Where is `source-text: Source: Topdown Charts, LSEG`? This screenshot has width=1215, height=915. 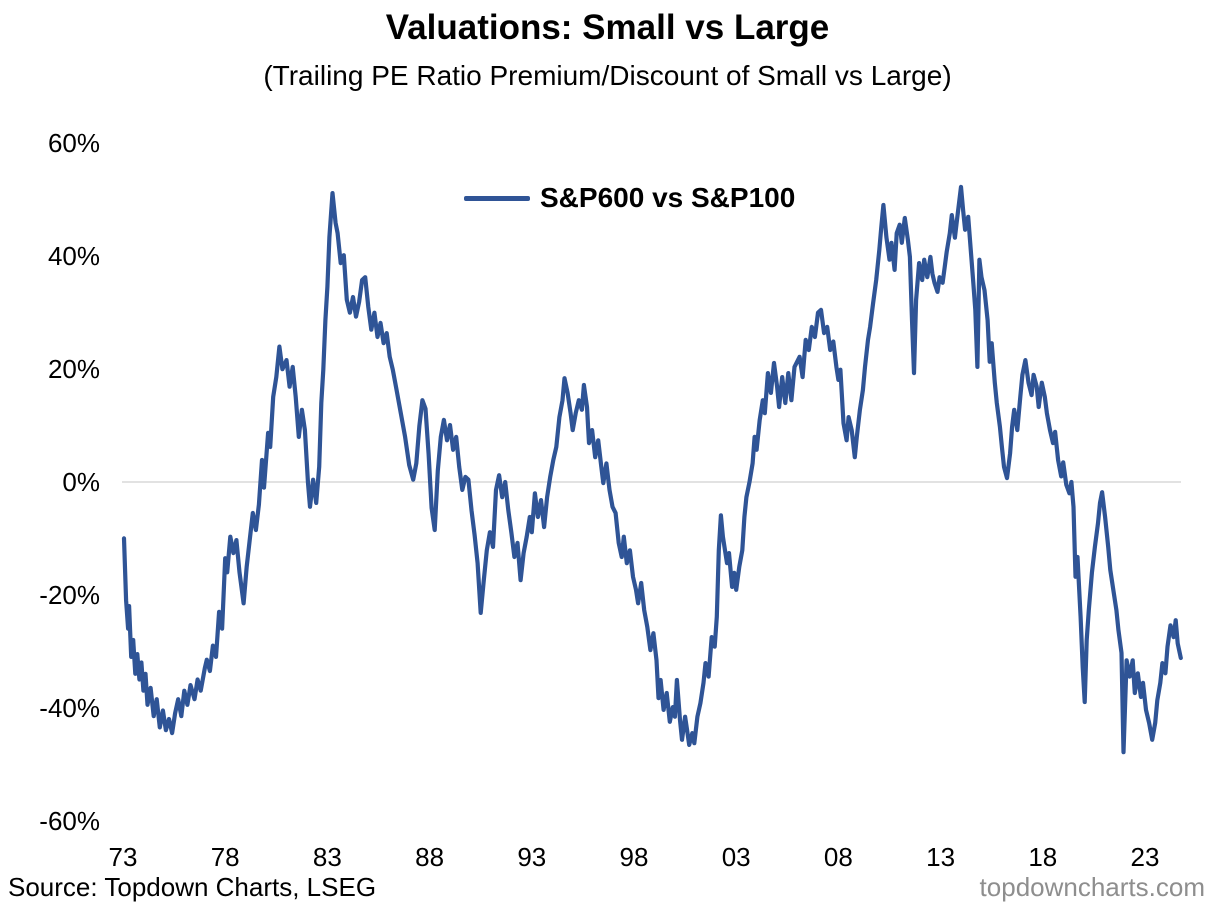 source-text: Source: Topdown Charts, LSEG is located at coordinates (192, 887).